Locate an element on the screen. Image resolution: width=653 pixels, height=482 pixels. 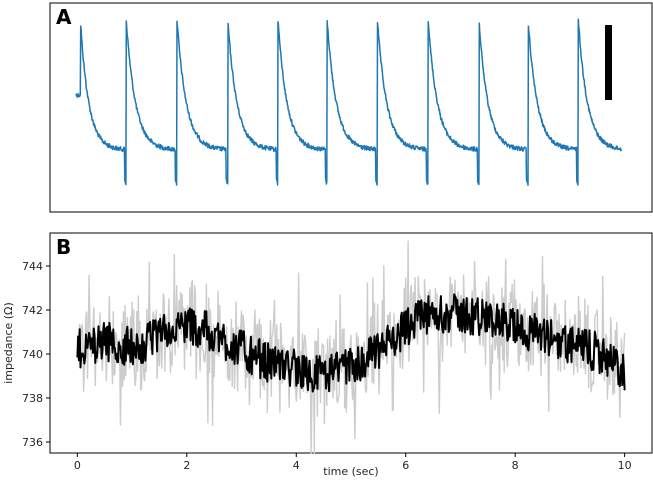
panel-a-letter: A is located at coordinates (64, 17).